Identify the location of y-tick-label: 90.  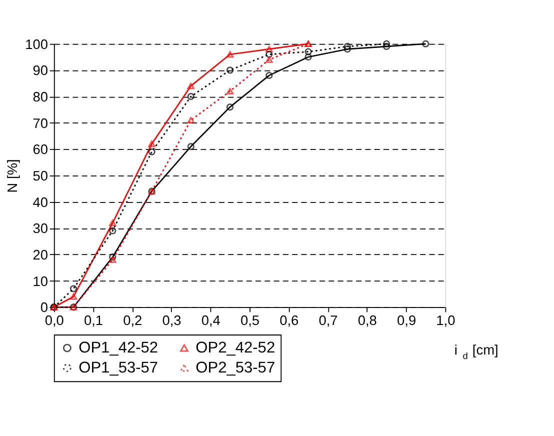
(40, 70).